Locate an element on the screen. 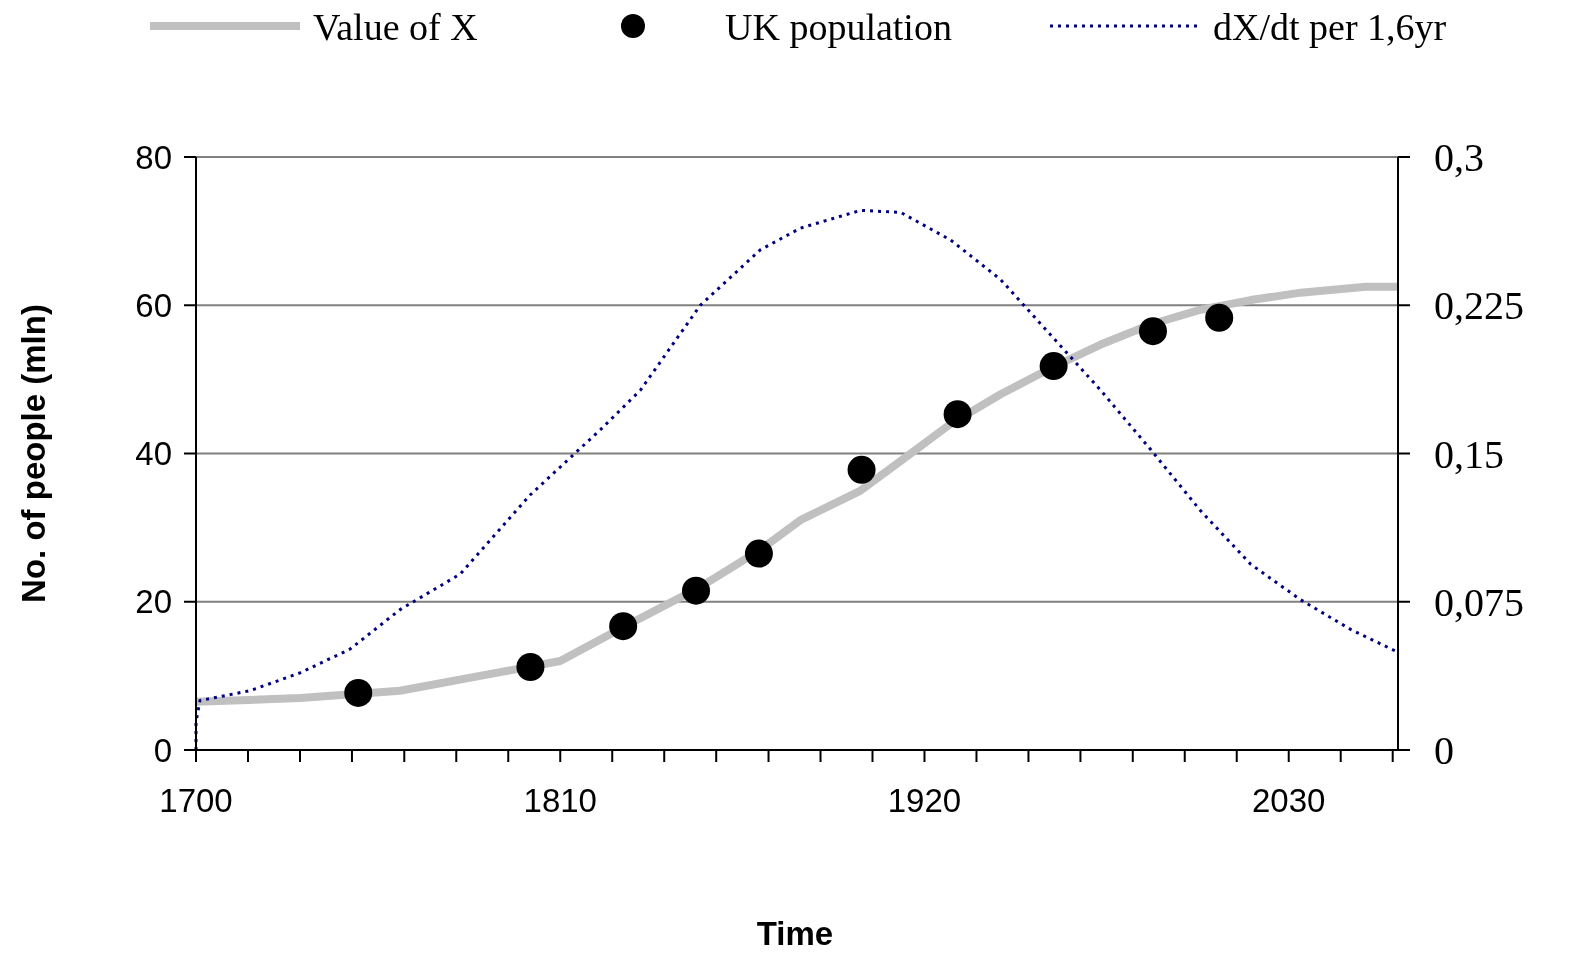  x-tick-label: 1920 is located at coordinates (924, 800).